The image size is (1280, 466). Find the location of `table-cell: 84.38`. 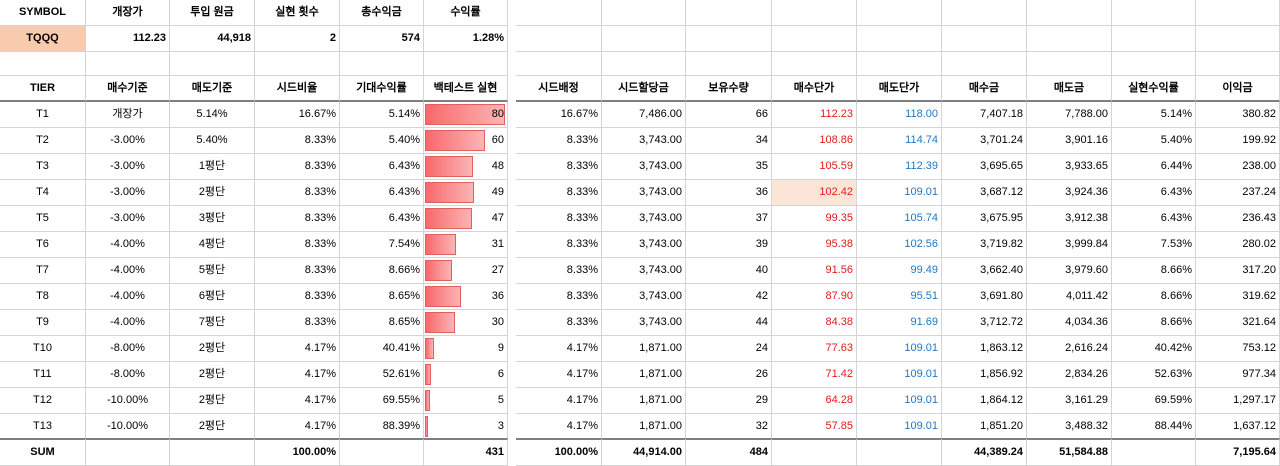

table-cell: 84.38 is located at coordinates (814, 323).